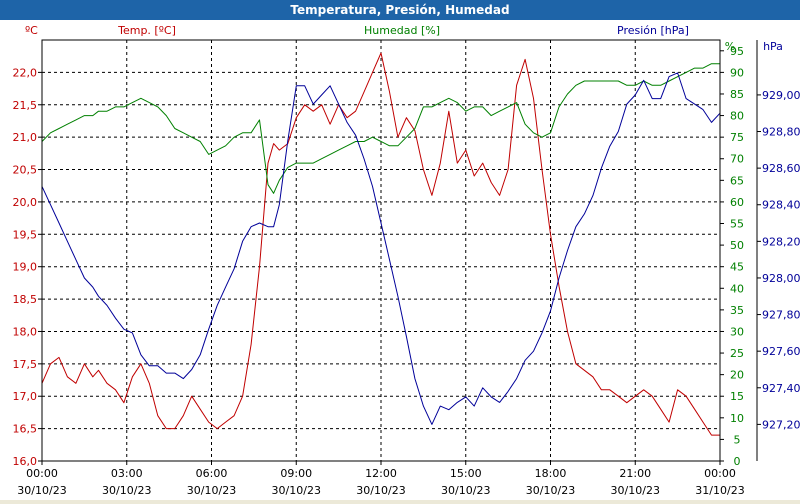 This screenshot has width=800, height=504. Describe the element at coordinates (737, 202) in the screenshot. I see `humidity-tick-label: 60` at that location.